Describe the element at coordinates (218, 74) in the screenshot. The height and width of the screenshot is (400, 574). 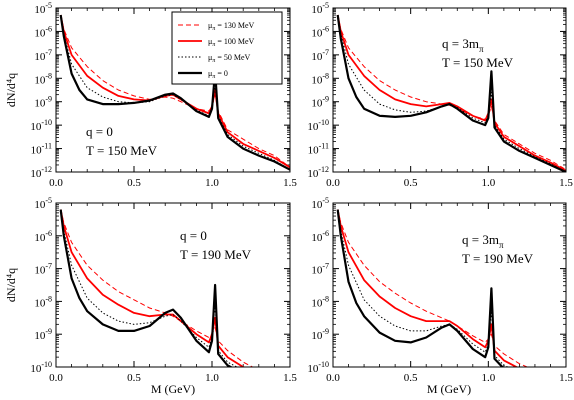
I see `legend-label: μπ = 0` at that location.